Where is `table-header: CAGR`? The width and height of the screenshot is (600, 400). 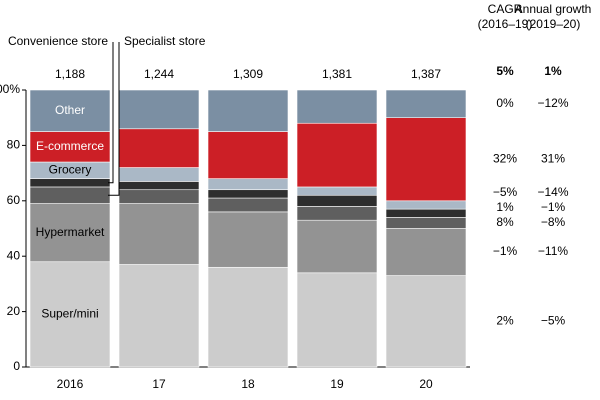 table-header: CAGR is located at coordinates (505, 9).